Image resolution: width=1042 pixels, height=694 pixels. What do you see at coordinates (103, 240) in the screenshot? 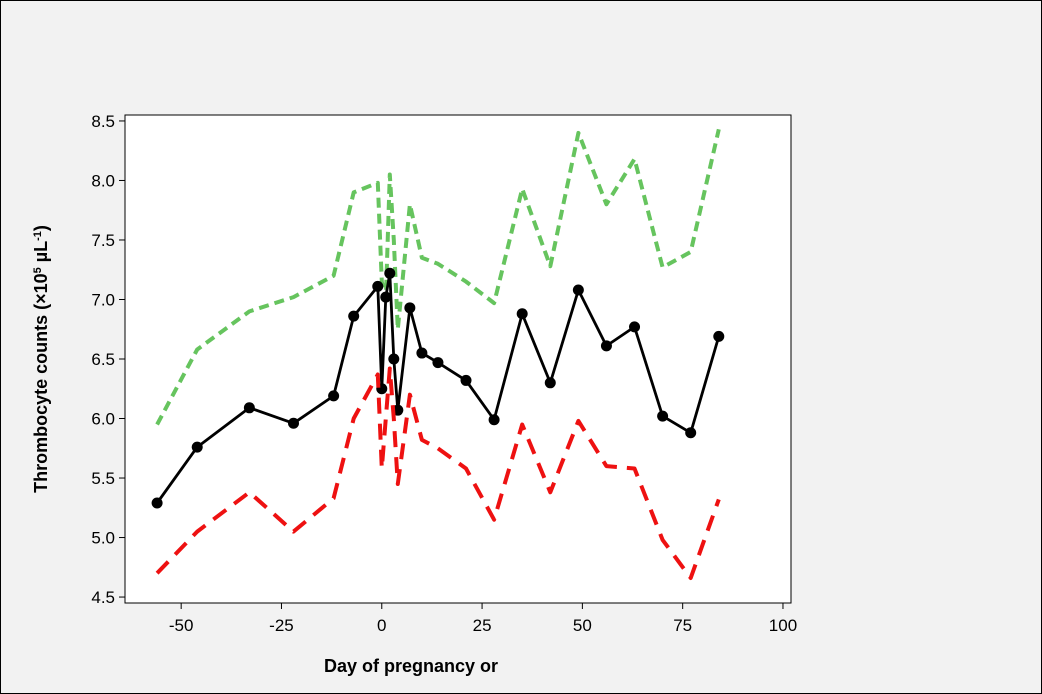
I see `y-tick-label: 7.5` at bounding box center [103, 240].